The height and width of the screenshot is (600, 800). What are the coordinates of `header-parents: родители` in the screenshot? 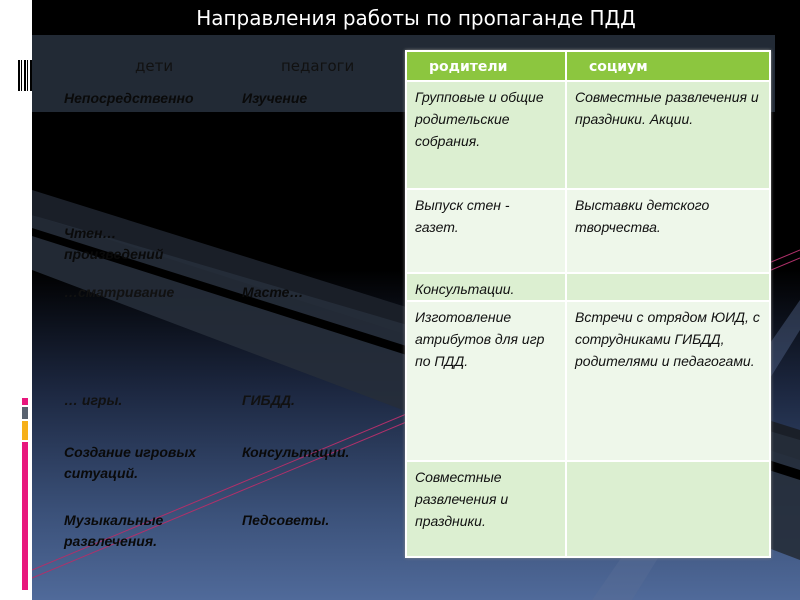 It's located at (486, 66).